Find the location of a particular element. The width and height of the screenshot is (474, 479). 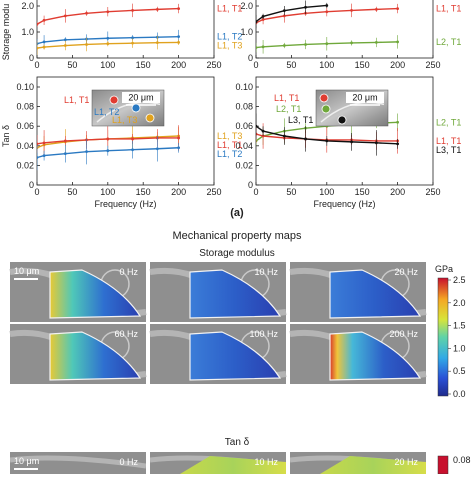

series-l1-t3 is located at coordinates (109, 45).